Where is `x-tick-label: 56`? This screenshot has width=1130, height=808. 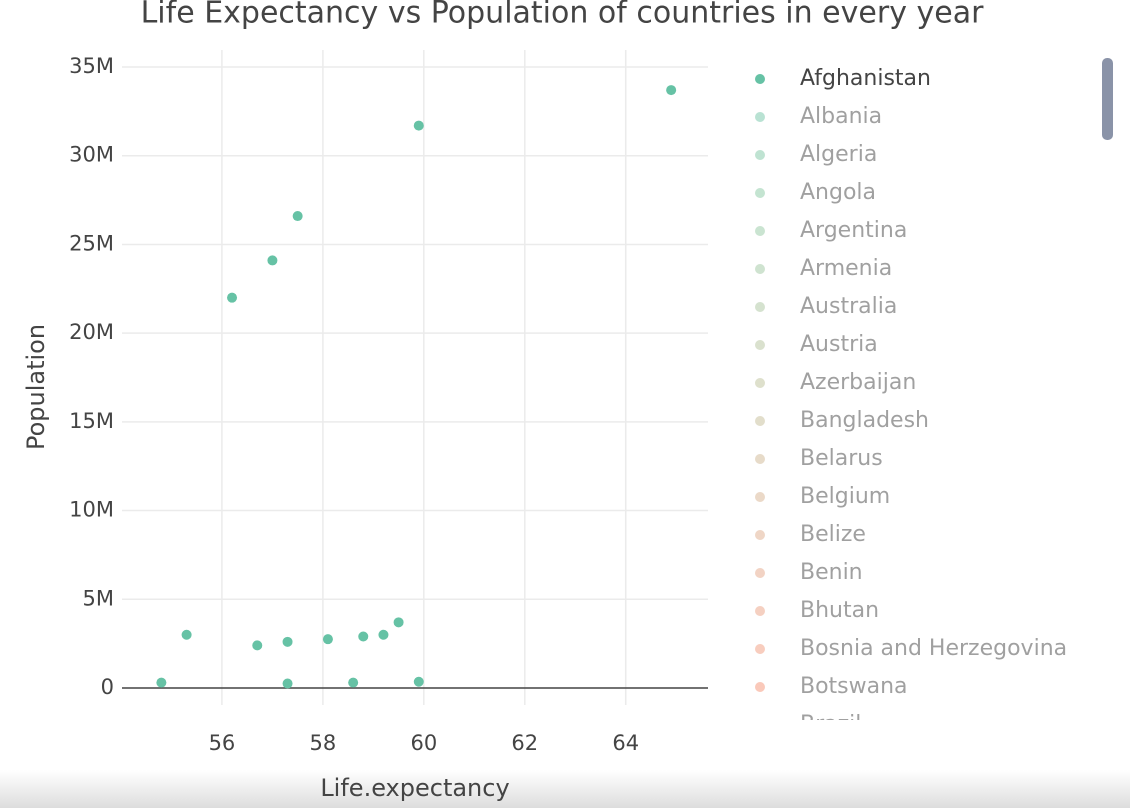 x-tick-label: 56 is located at coordinates (222, 743).